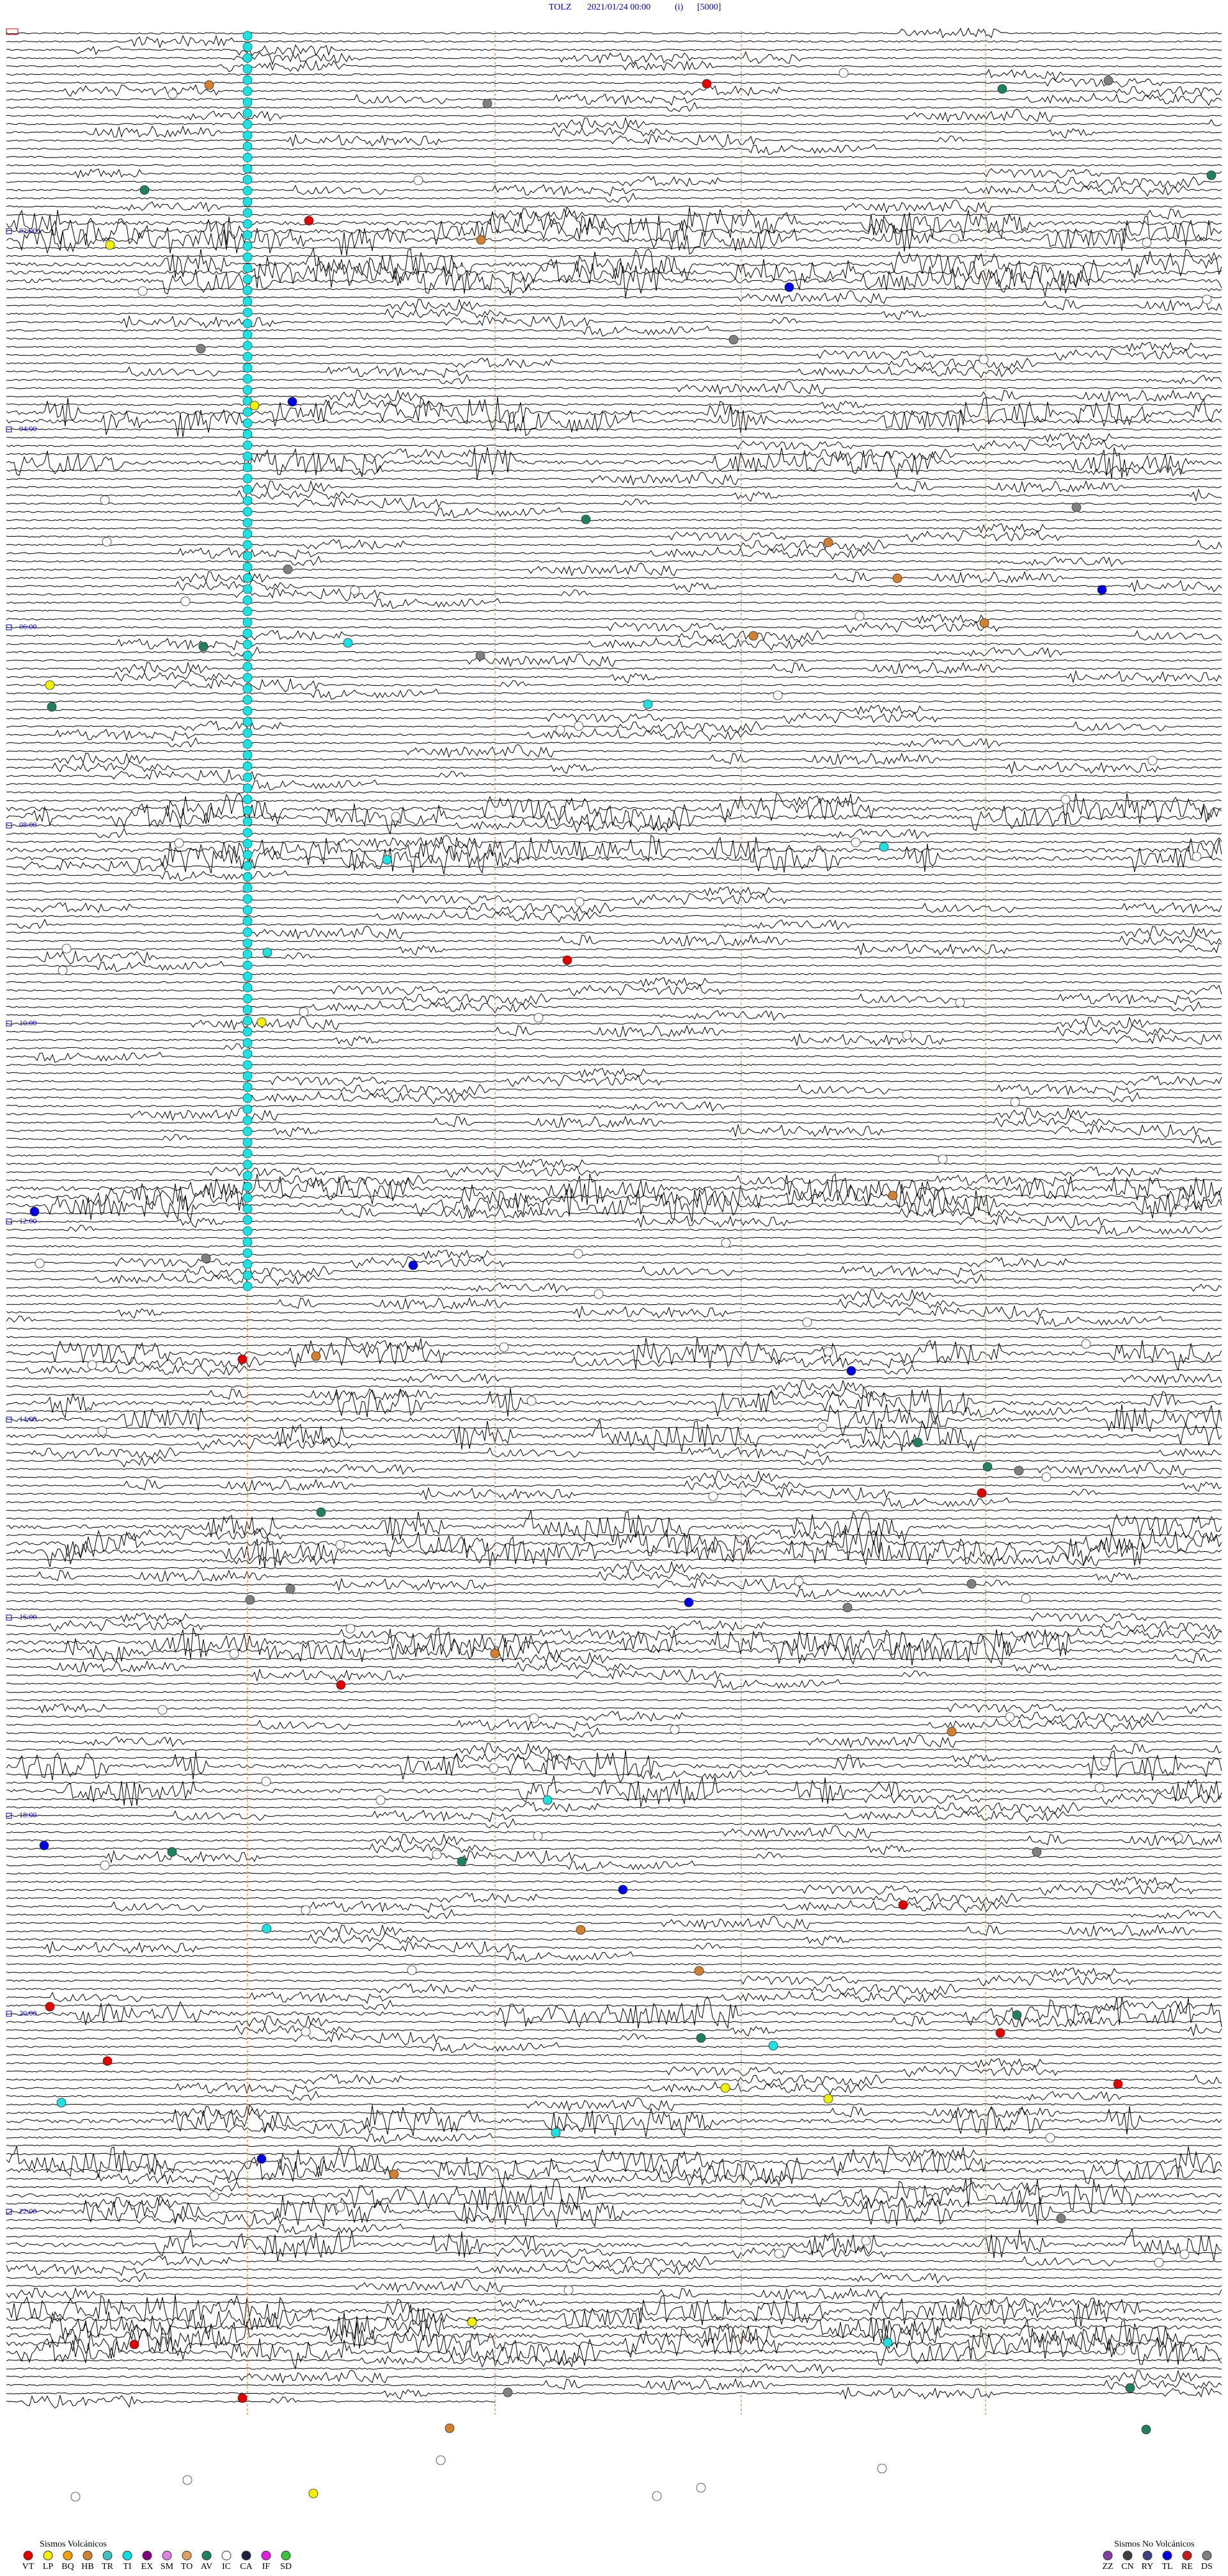 The width and height of the screenshot is (1228, 2576). I want to click on legend-label: HB, so click(87, 2567).